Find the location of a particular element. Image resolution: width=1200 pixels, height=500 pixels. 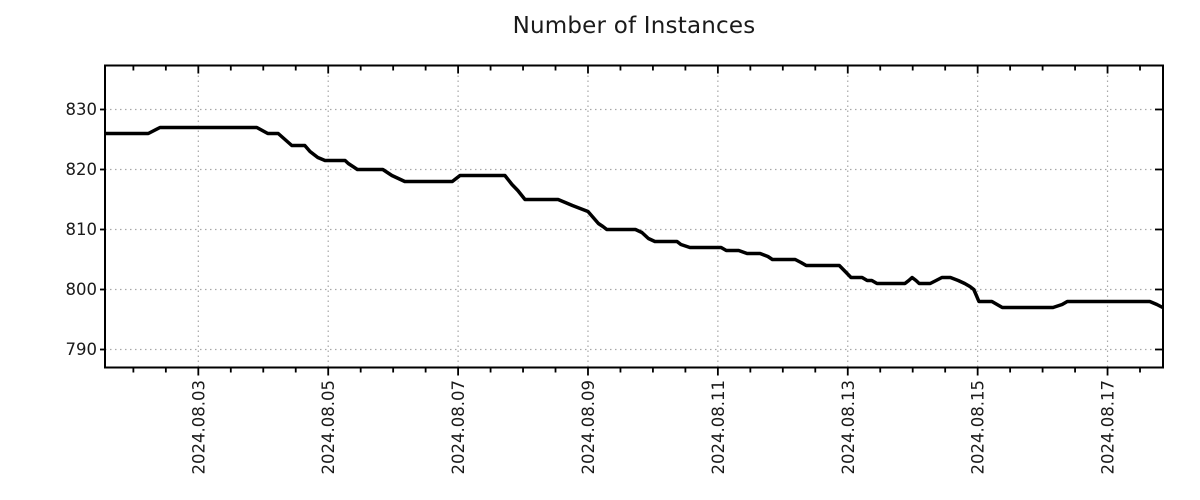

x-tick-label: 2024.08.07 is located at coordinates (458, 427).